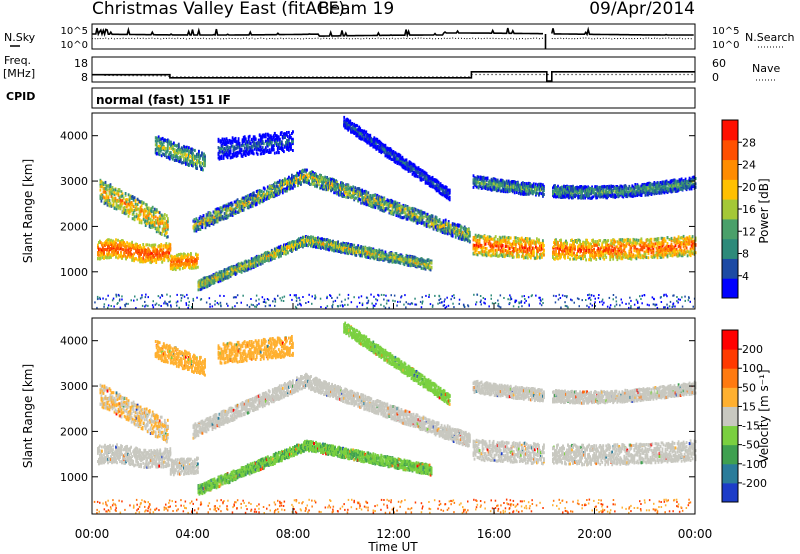 The width and height of the screenshot is (800, 554). What do you see at coordinates (393, 36) in the screenshot?
I see `nsky-panel-frame` at bounding box center [393, 36].